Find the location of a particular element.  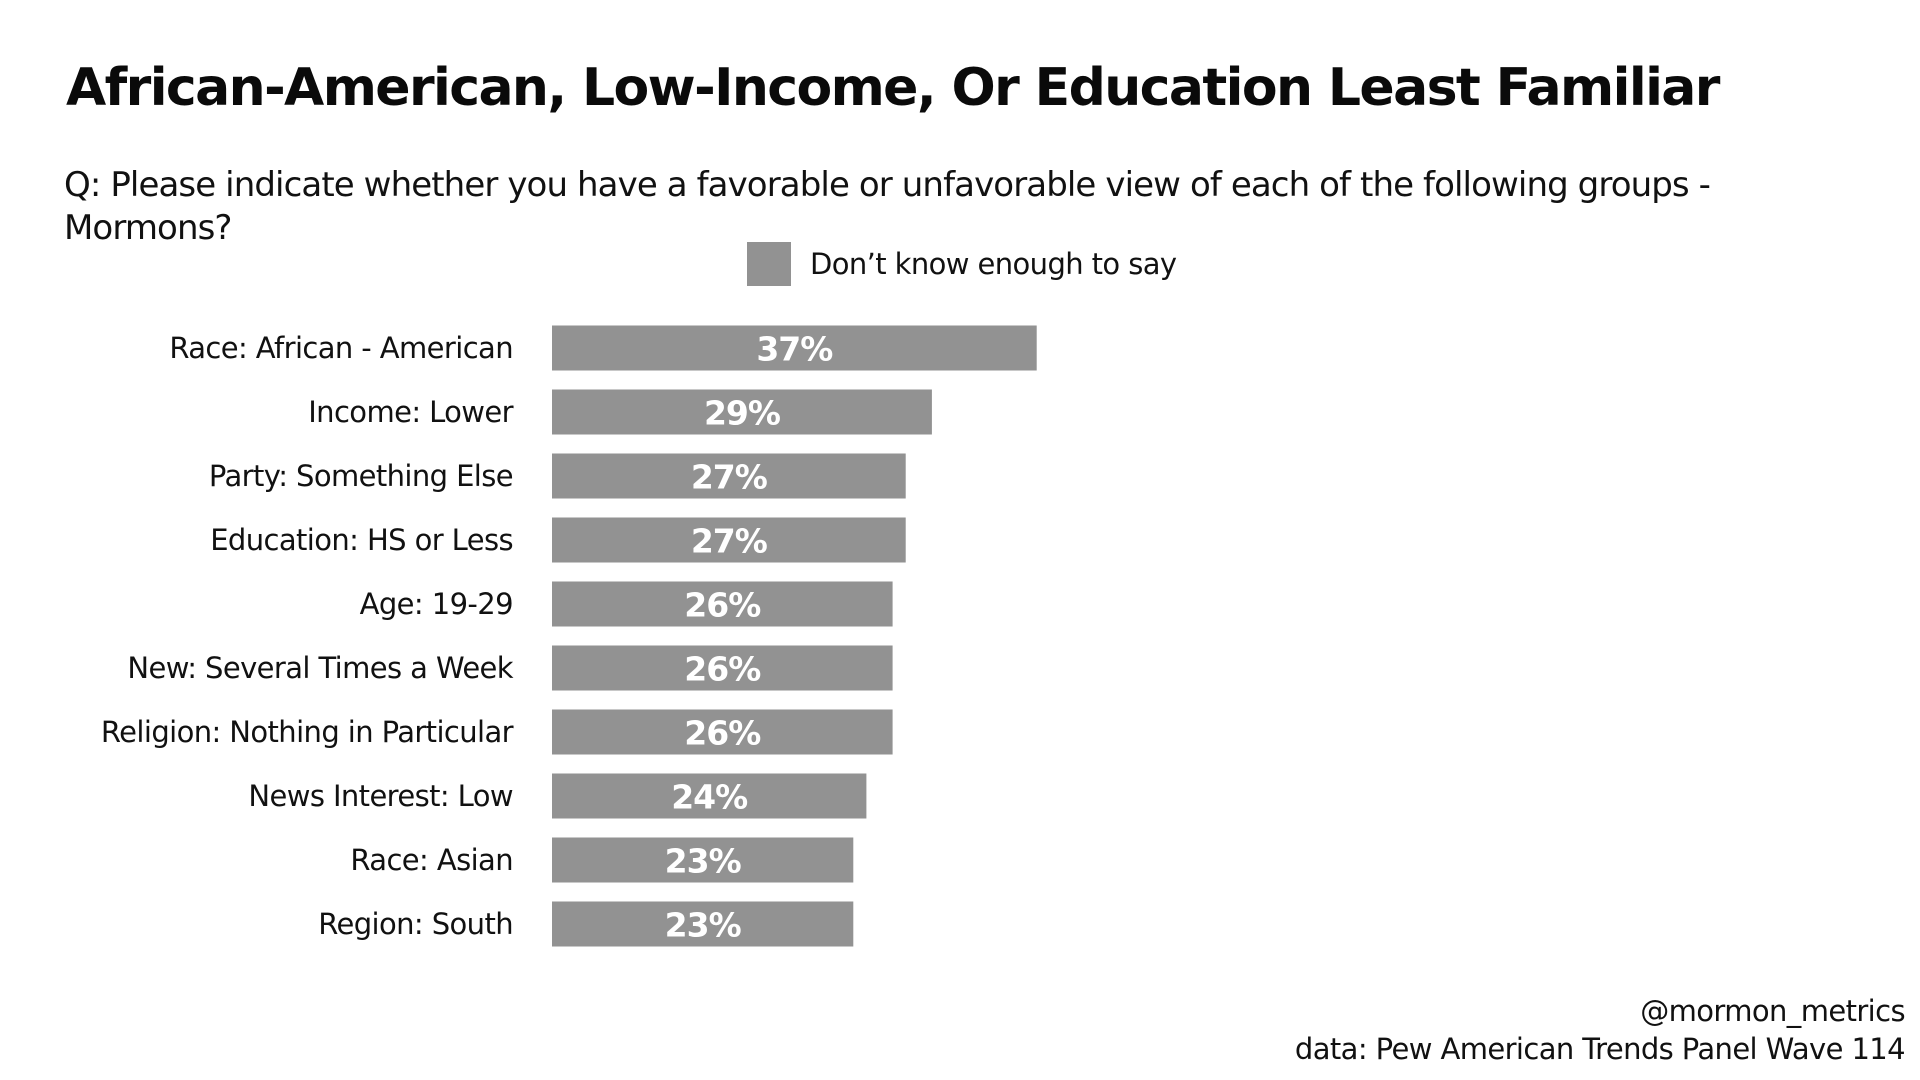

bar-value-label: 37% is located at coordinates (794, 349).